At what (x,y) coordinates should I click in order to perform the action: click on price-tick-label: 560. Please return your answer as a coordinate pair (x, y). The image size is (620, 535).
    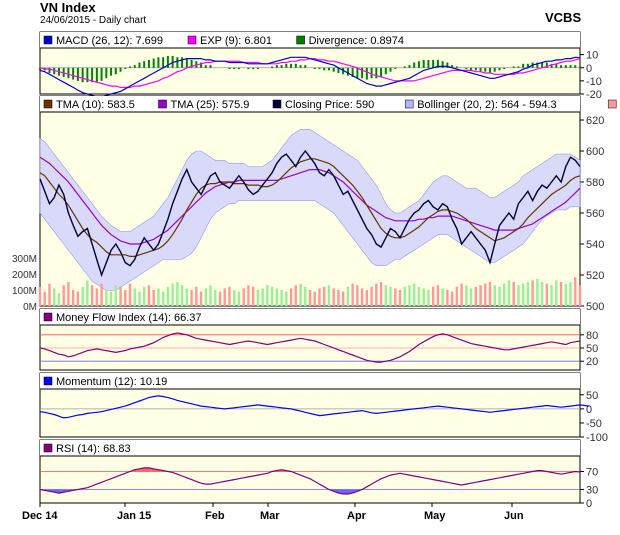
    Looking at the image, I should click on (595, 214).